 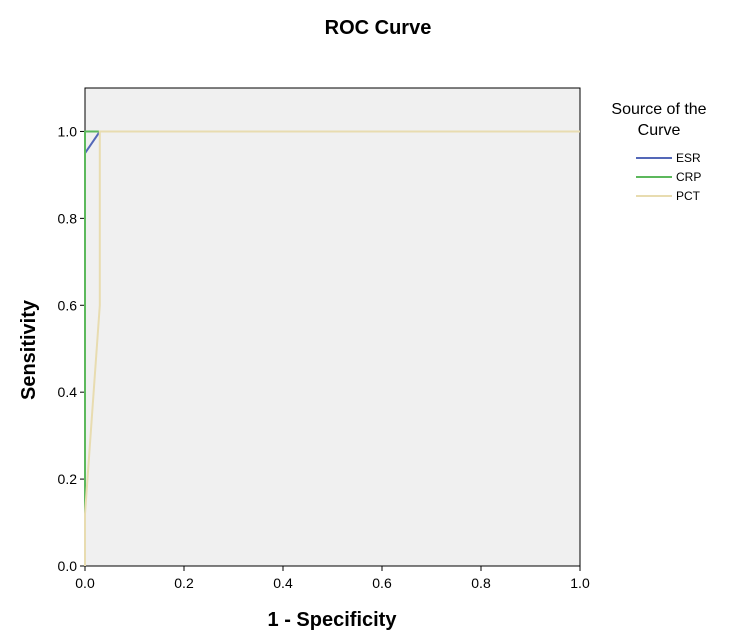 What do you see at coordinates (580, 583) in the screenshot?
I see `x-tick-label: 1.0` at bounding box center [580, 583].